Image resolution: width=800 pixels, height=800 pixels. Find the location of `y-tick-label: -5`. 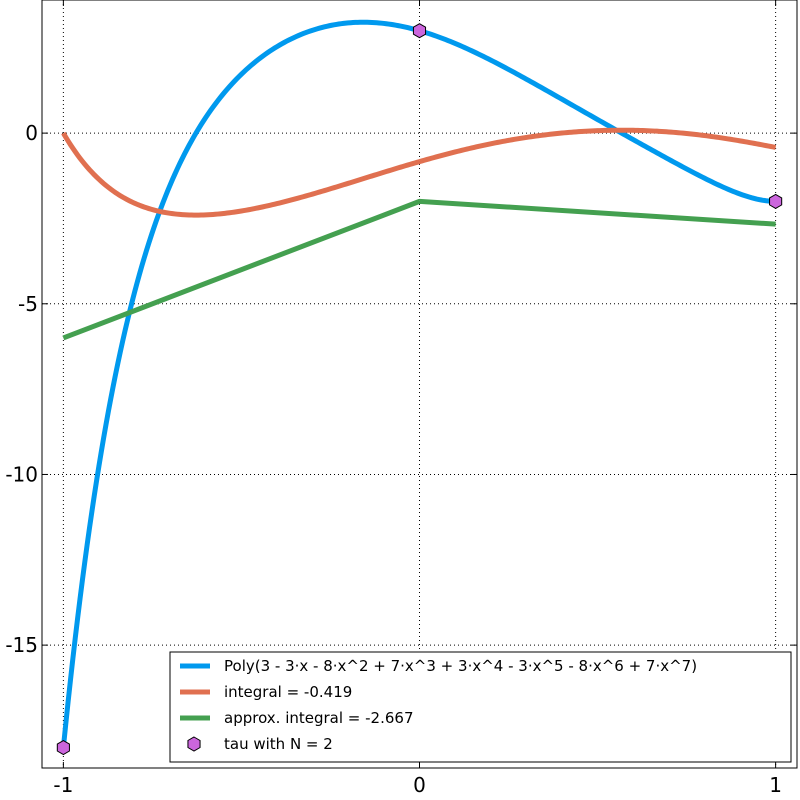

y-tick-label: -5 is located at coordinates (28, 304).